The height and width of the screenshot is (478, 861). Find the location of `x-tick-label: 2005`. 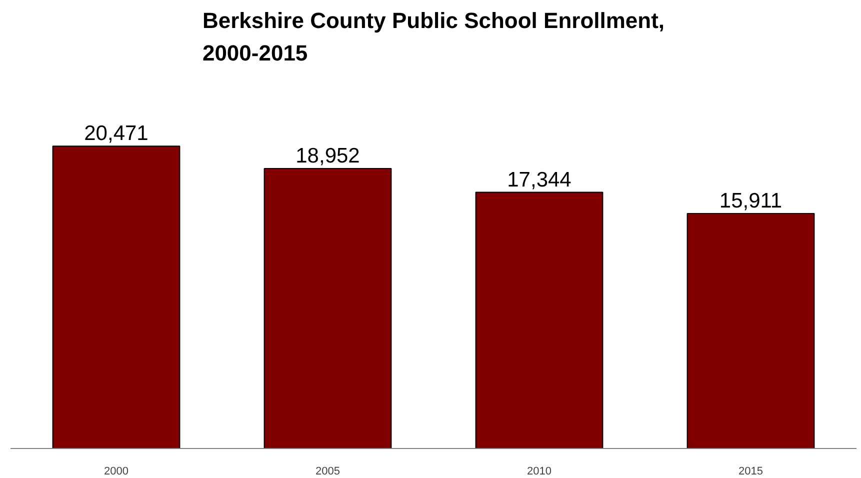

x-tick-label: 2005 is located at coordinates (328, 472).